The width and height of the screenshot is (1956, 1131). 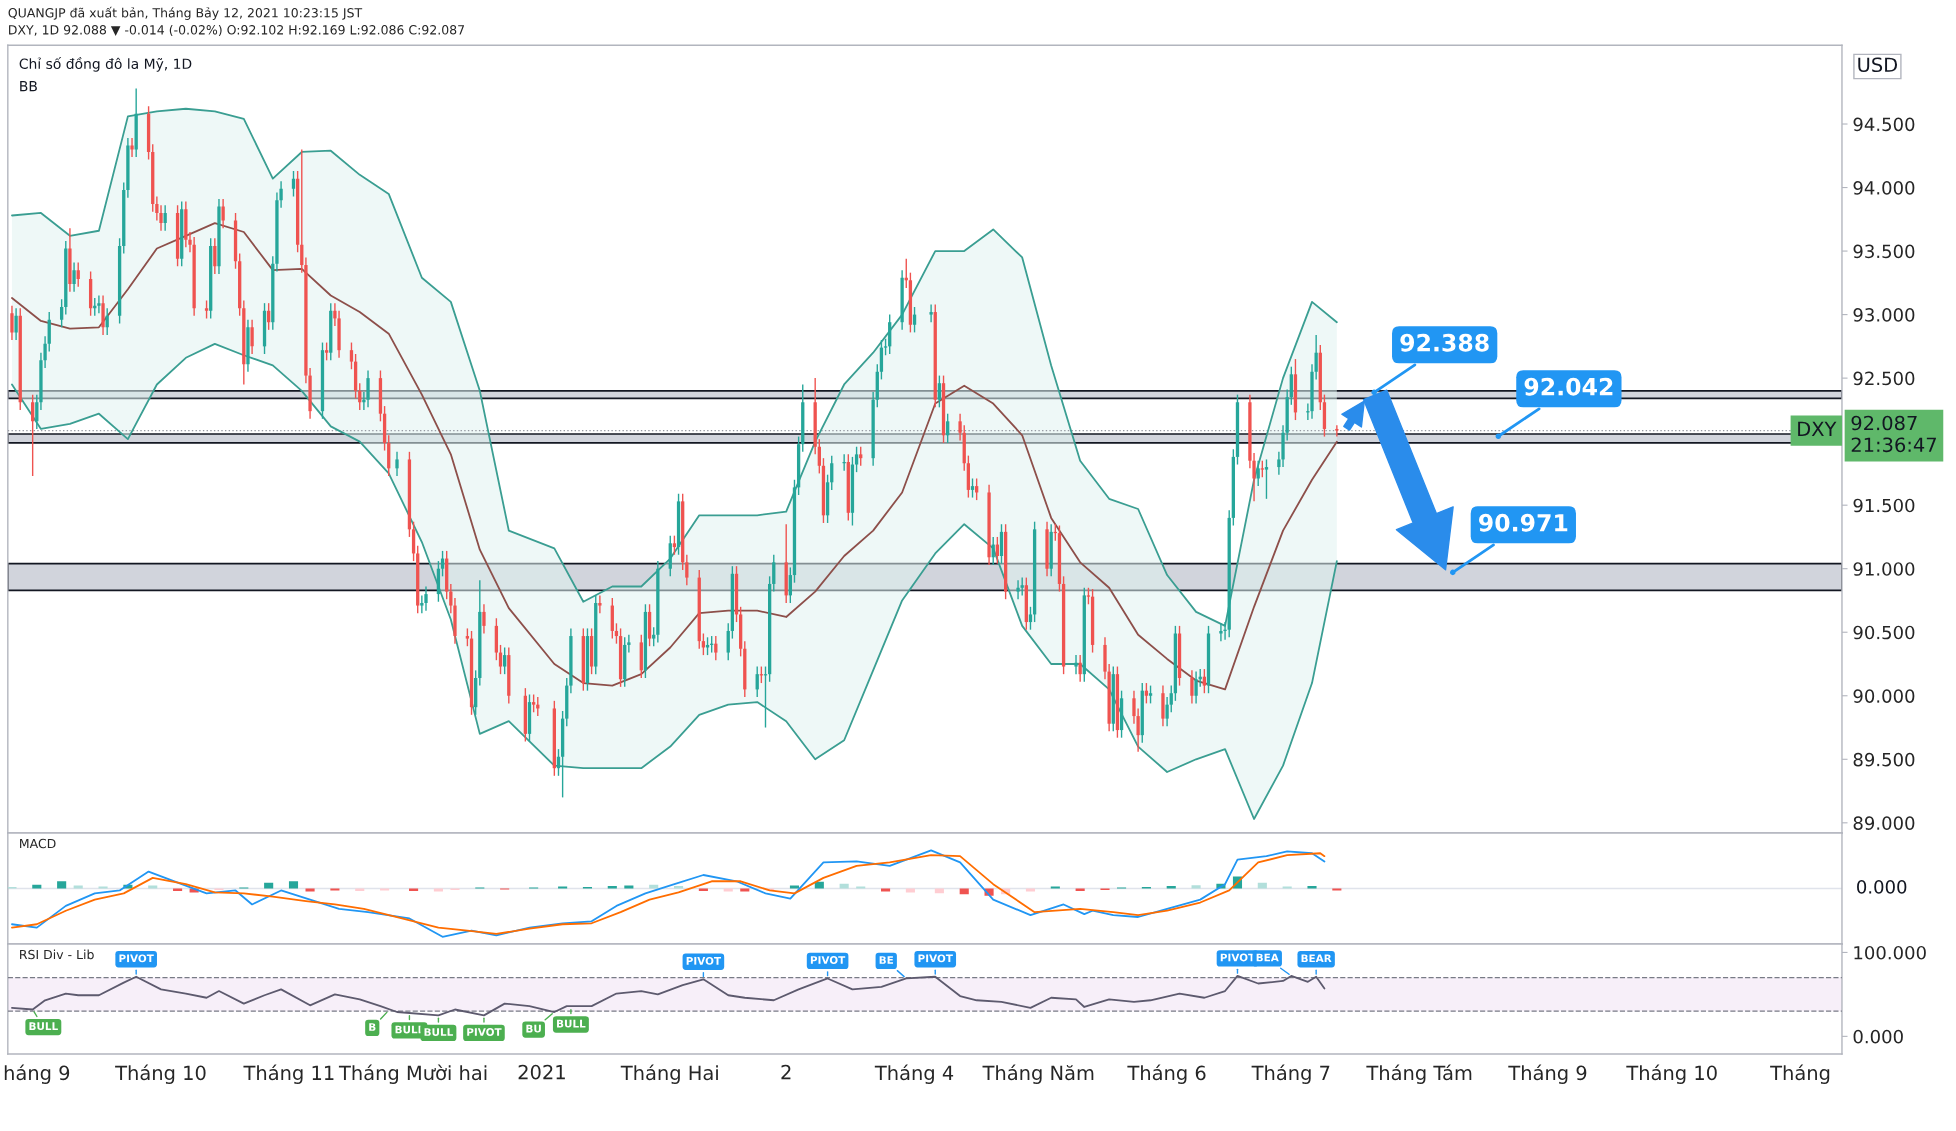 What do you see at coordinates (668, 996) in the screenshot?
I see `line-series` at bounding box center [668, 996].